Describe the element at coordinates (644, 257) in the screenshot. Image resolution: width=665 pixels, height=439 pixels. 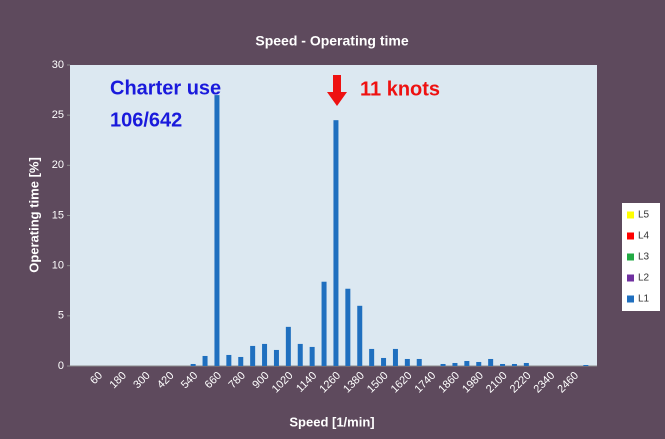
I see `legend-label: L3` at that location.